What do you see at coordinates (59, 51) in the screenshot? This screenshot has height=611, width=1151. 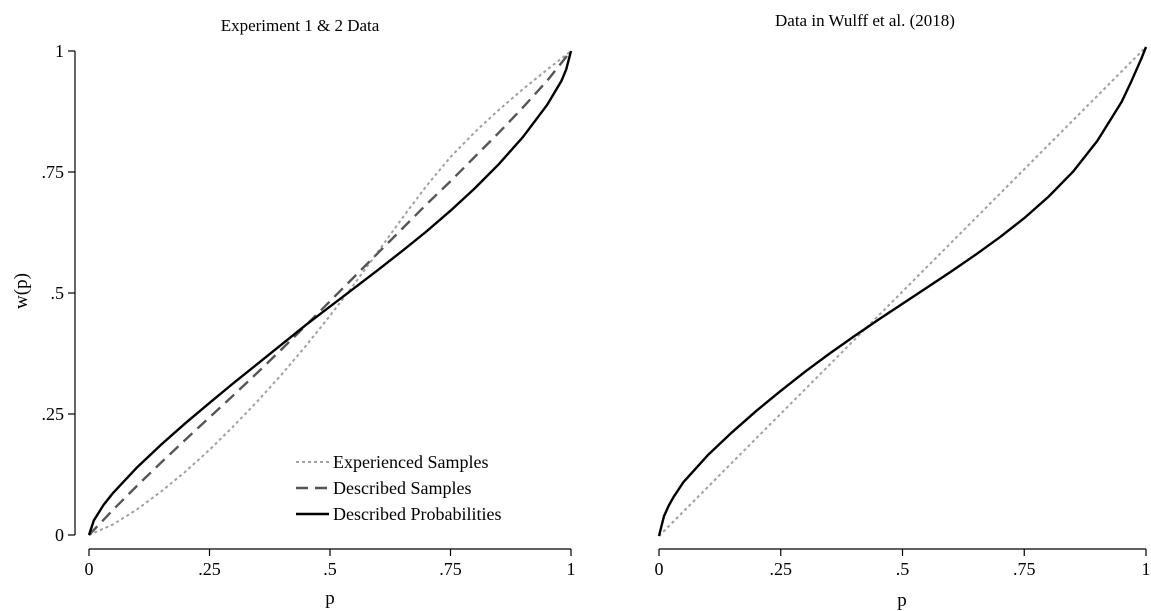 I see `y-tick-label: 1` at bounding box center [59, 51].